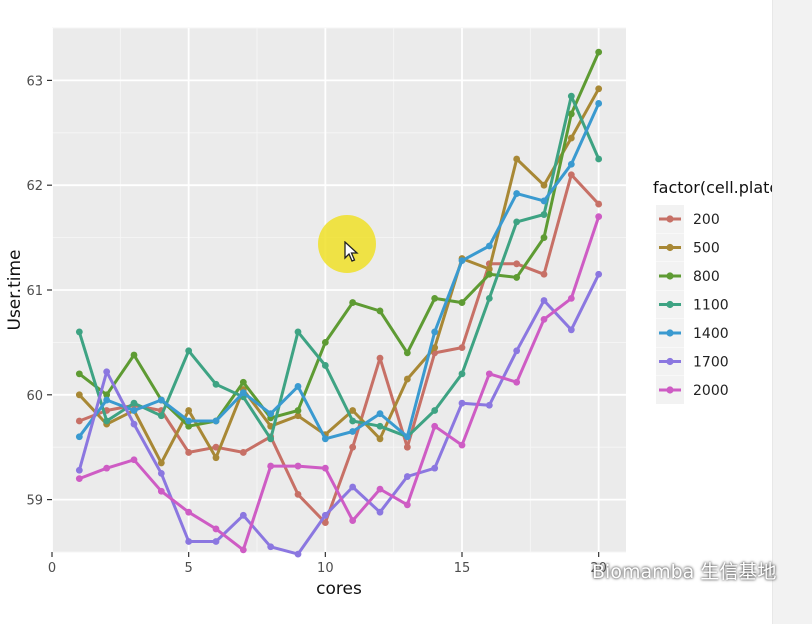  Describe the element at coordinates (711, 391) in the screenshot. I see `legend-label-2000: 2000` at that location.